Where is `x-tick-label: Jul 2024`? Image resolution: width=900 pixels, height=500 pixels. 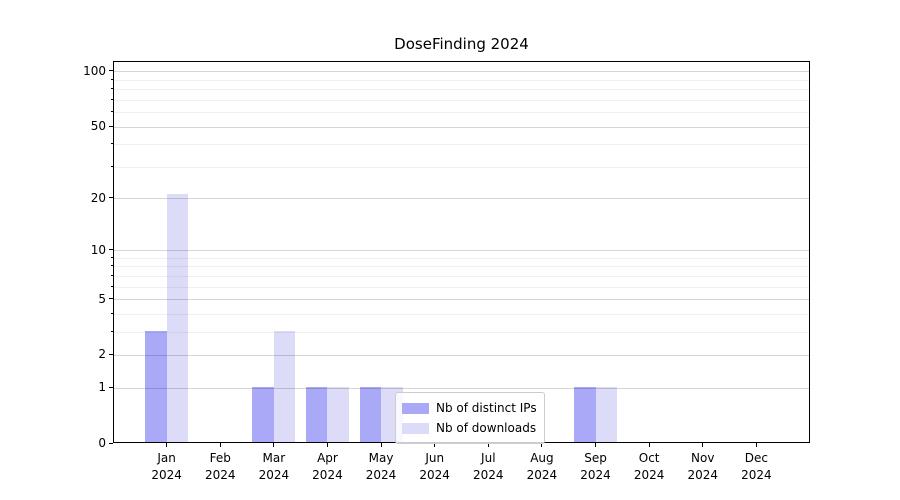 x-tick-label: Jul 2024 is located at coordinates (488, 466).